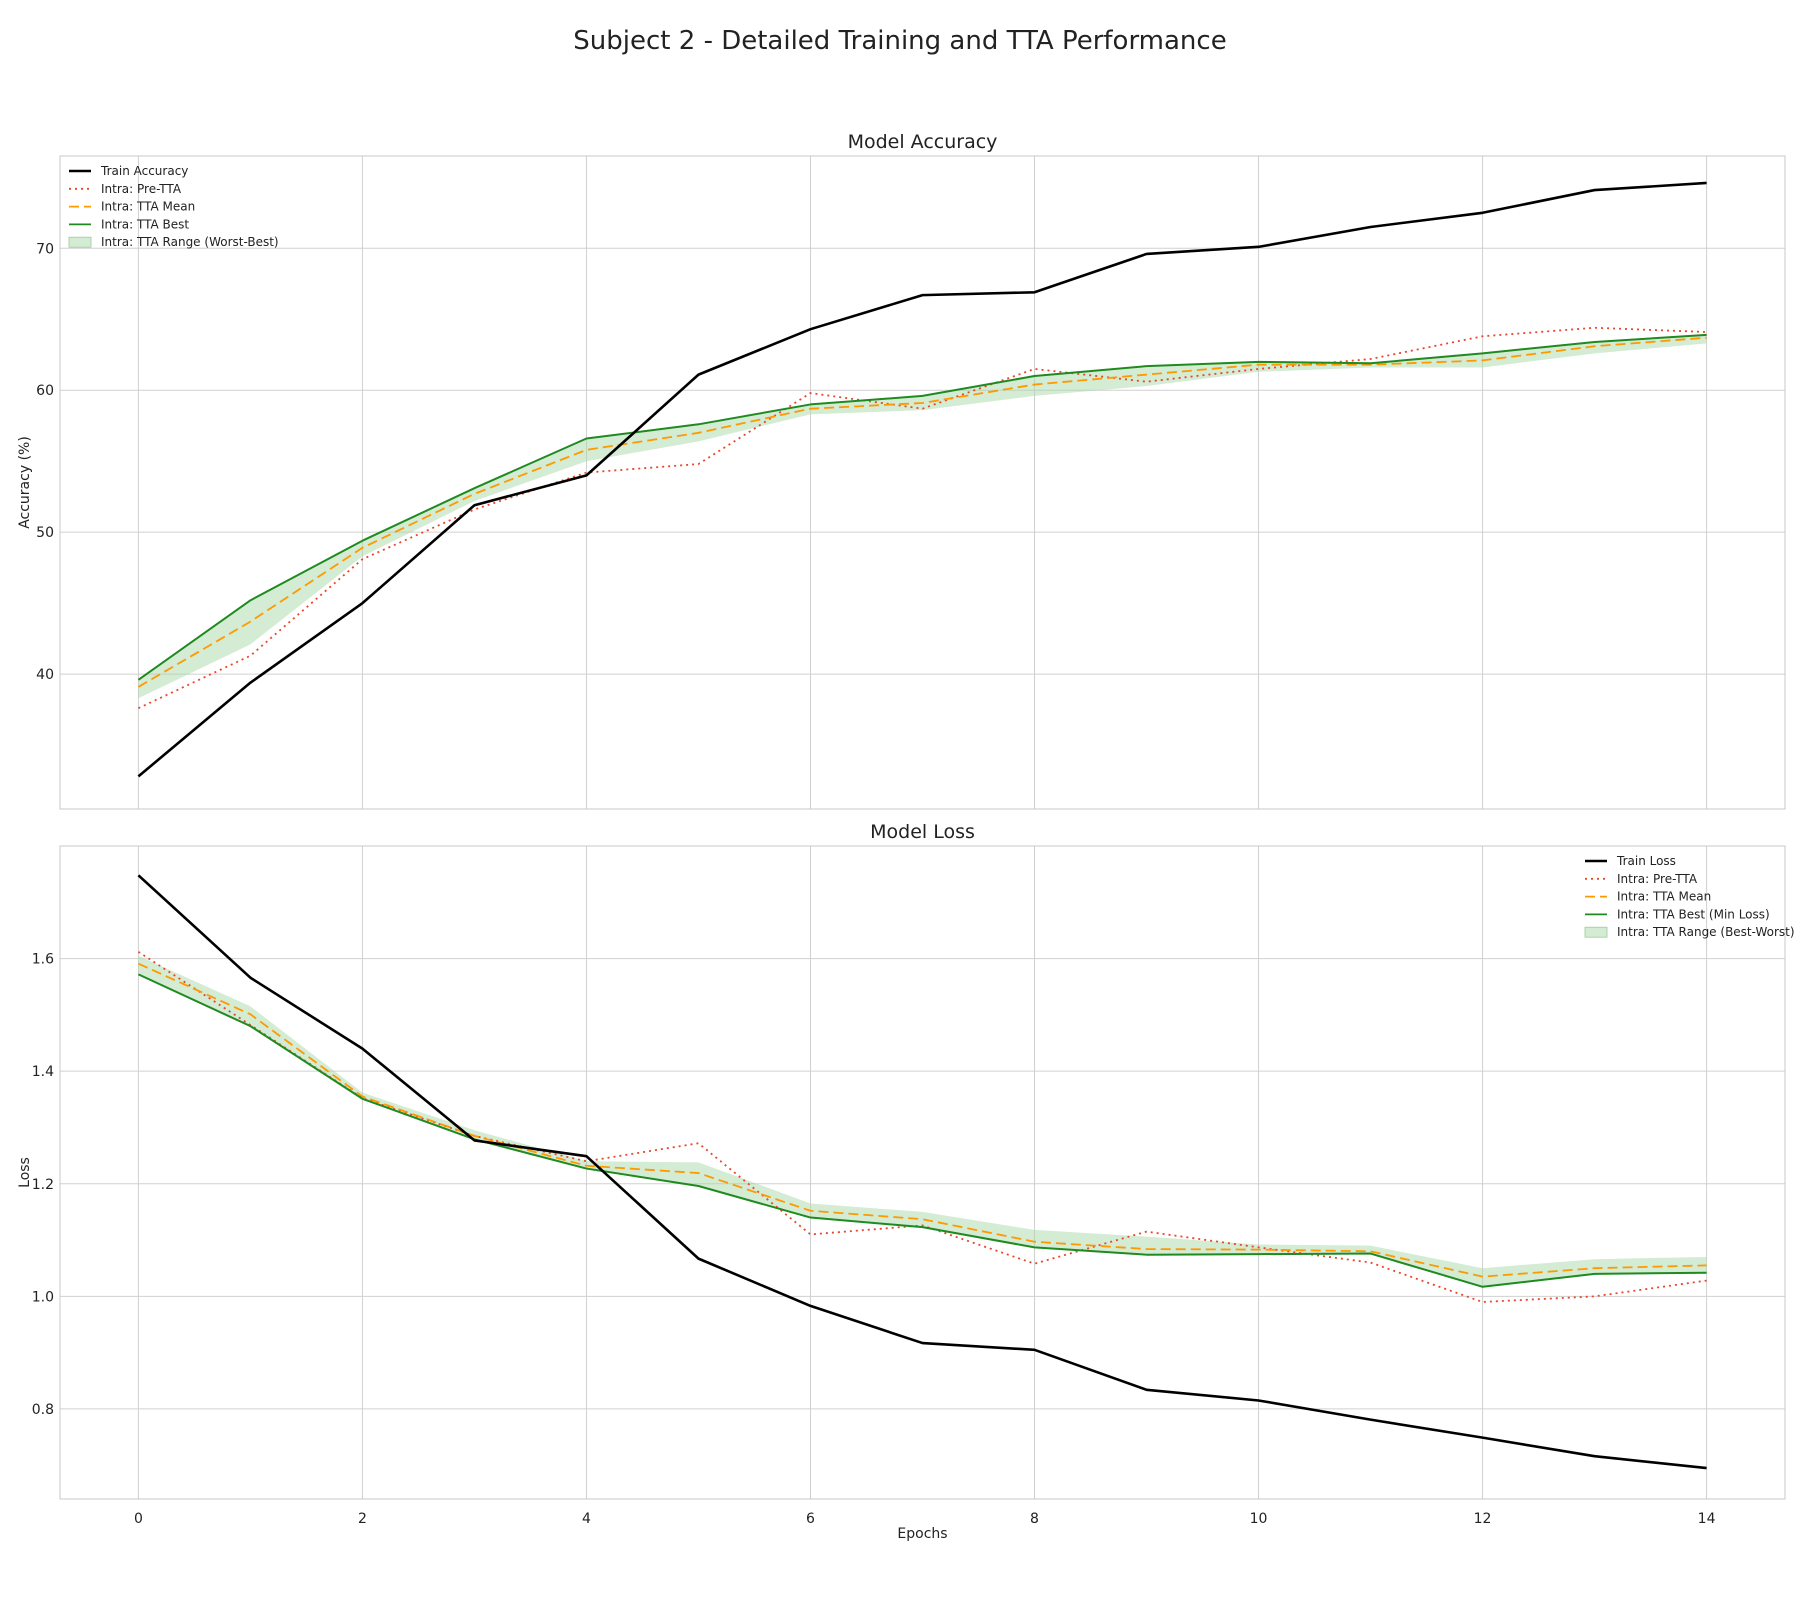 This screenshot has height=1600, width=1800. Describe the element at coordinates (190, 242) in the screenshot. I see `legend-label: Intra: TTA Range (Worst-Best)` at that location.